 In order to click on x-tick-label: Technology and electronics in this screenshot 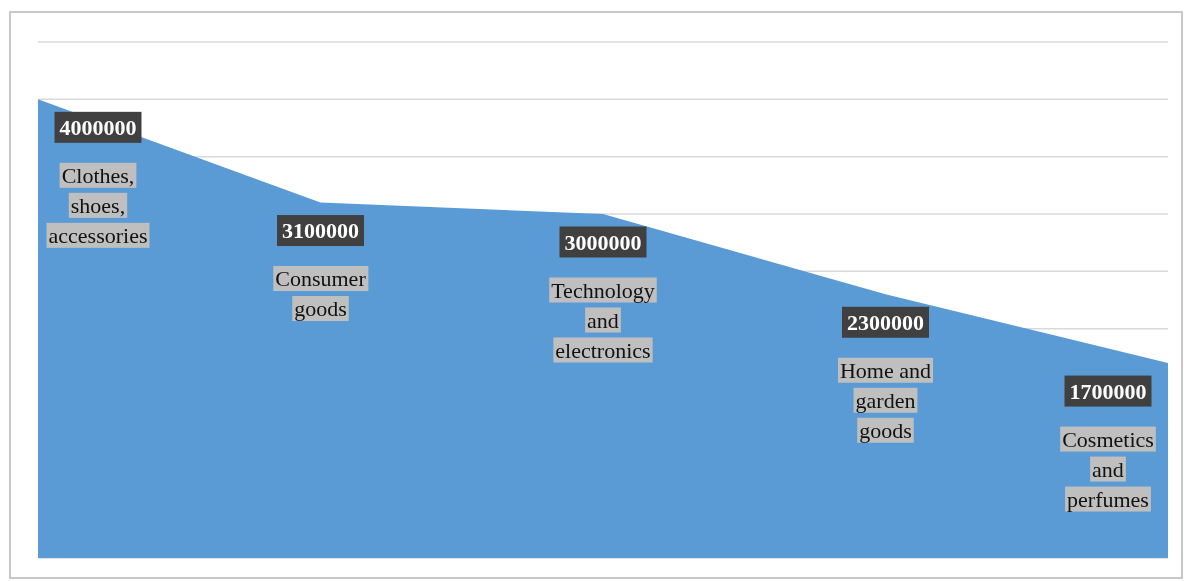, I will do `click(603, 320)`.